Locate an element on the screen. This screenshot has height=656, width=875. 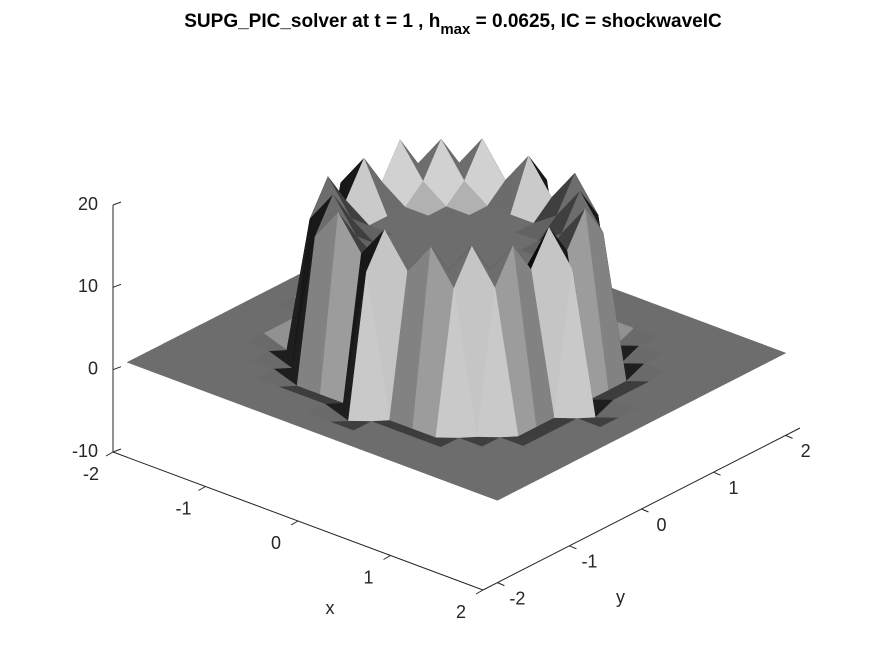
title-main: SUPG_PIC_solver at t = 1 , h is located at coordinates (312, 21).